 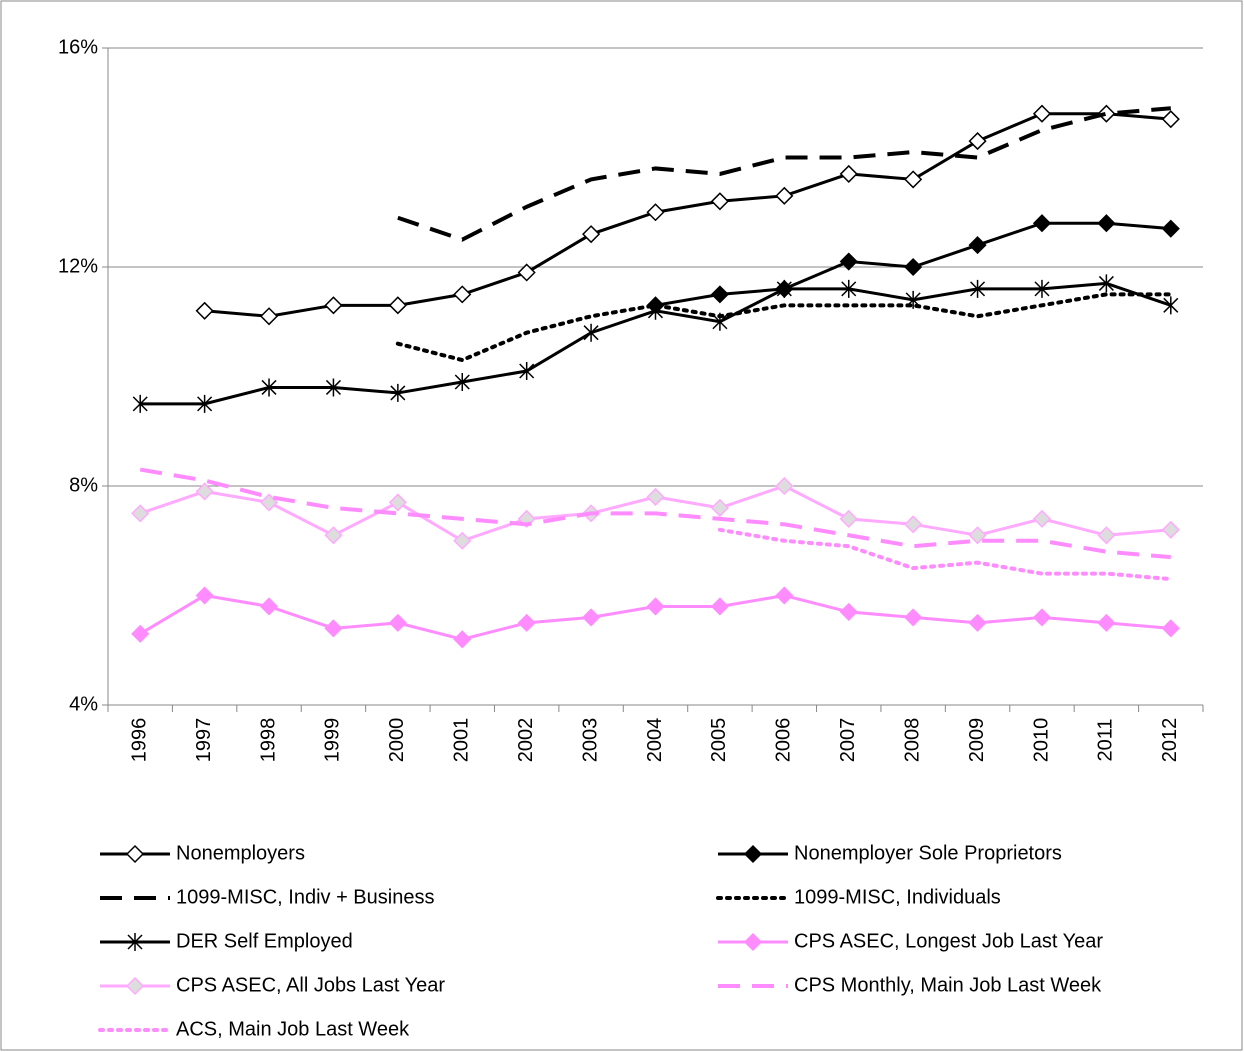 I want to click on legend-item: CPS ASEC, All Jobs Last Year, so click(x=272, y=985).